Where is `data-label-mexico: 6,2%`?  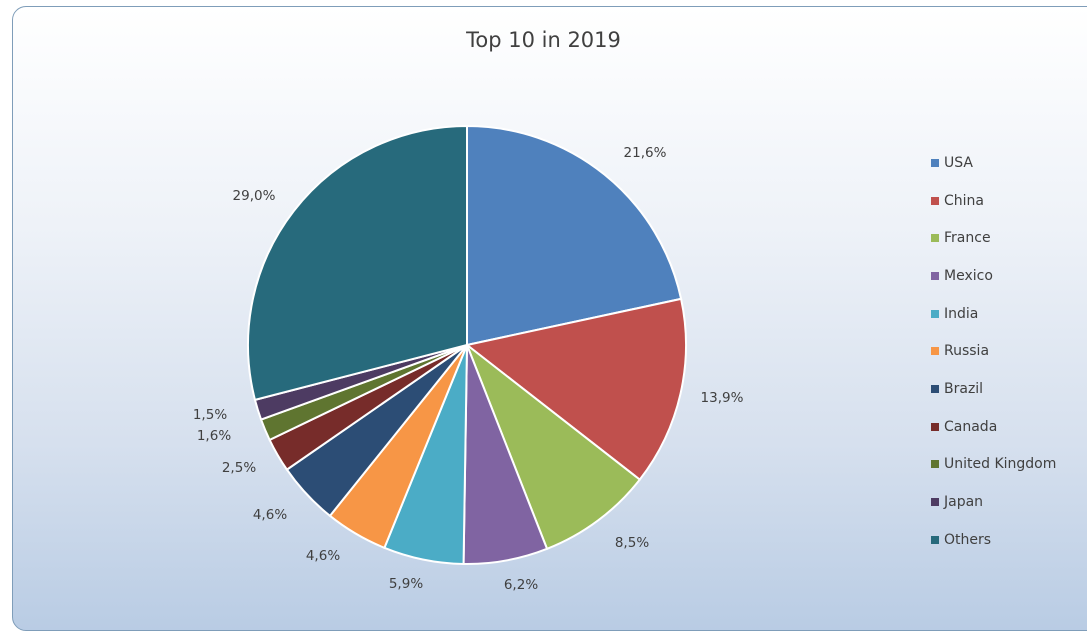 data-label-mexico: 6,2% is located at coordinates (521, 585).